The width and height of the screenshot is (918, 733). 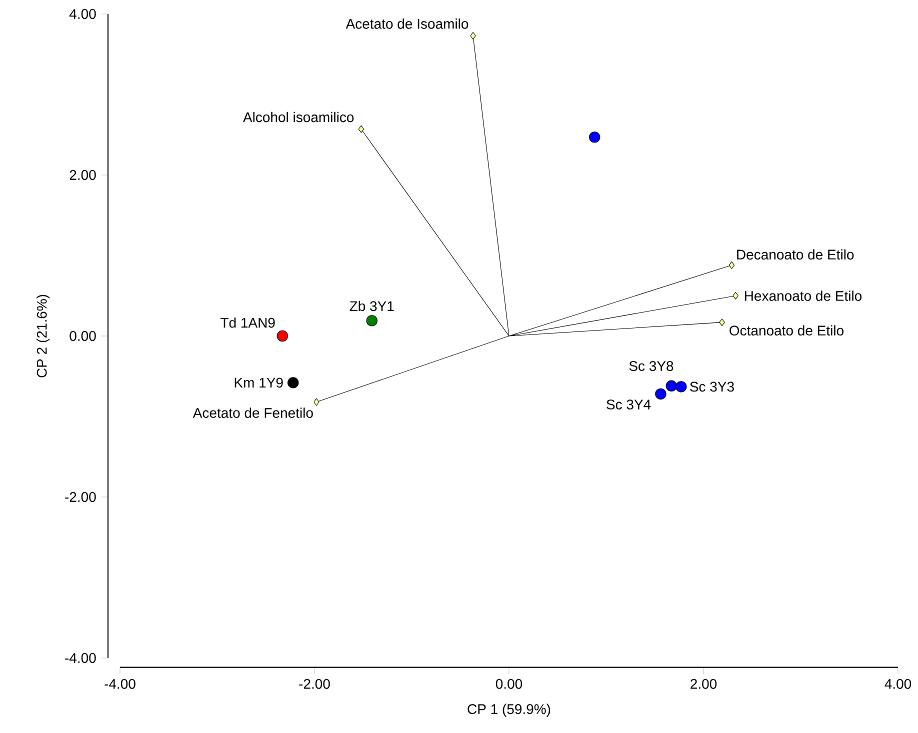 I want to click on annotation: Acetato de Isoamilo, so click(x=407, y=23).